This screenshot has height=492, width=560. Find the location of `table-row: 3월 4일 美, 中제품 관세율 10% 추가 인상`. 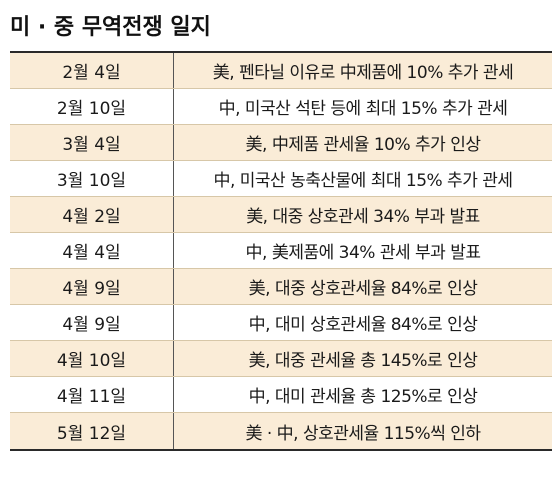

table-row: 3월 4일 美, 中제품 관세율 10% 추가 인상 is located at coordinates (281, 143).